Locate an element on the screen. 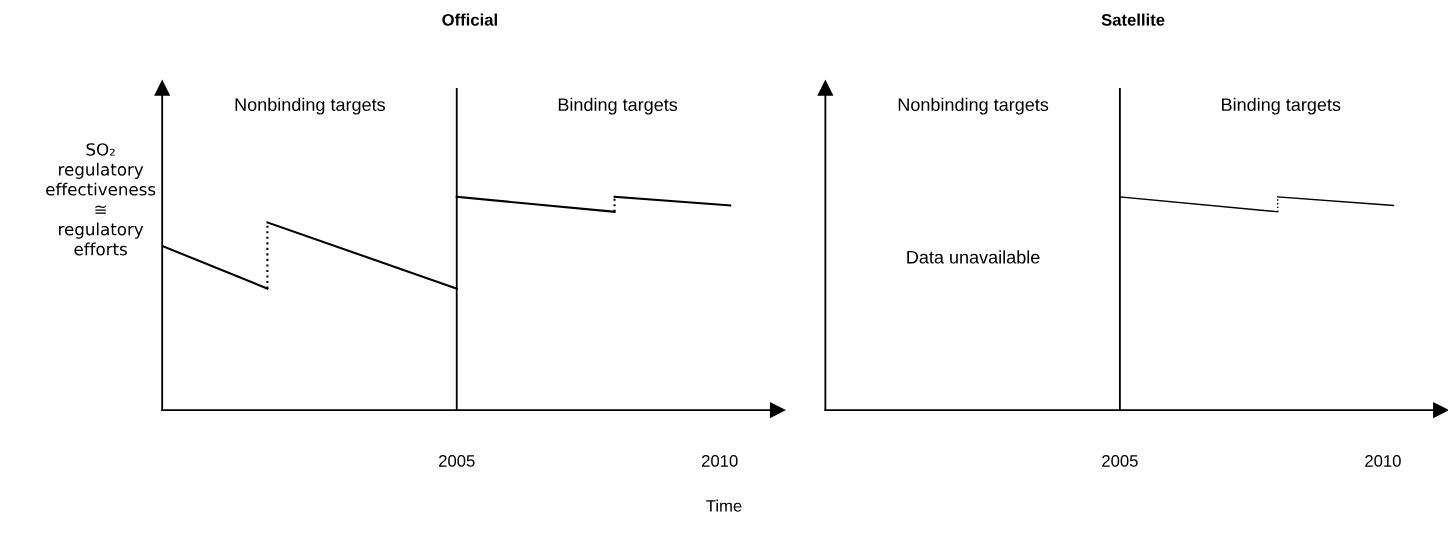 Image resolution: width=1448 pixels, height=534 pixels. x-axis-title: Time is located at coordinates (724, 505).